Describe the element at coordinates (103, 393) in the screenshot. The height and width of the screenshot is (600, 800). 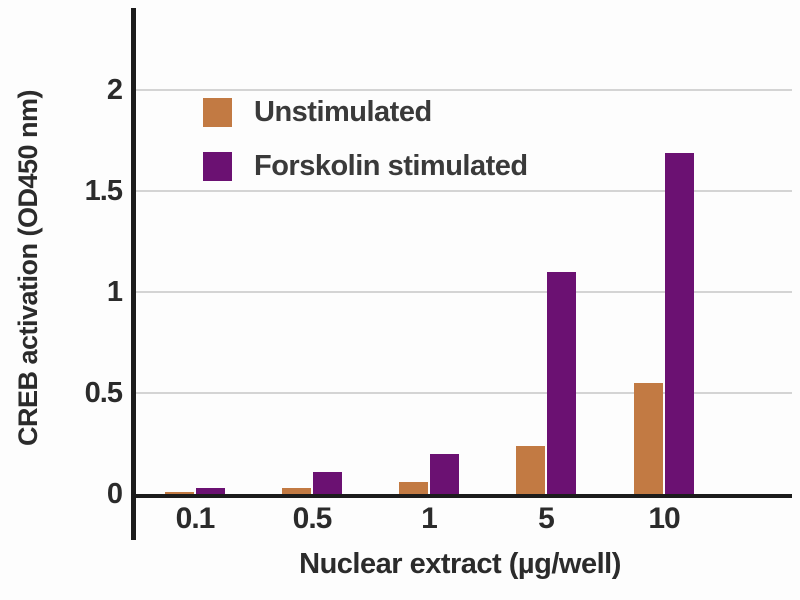
I see `y-tick-label: 0.5` at that location.